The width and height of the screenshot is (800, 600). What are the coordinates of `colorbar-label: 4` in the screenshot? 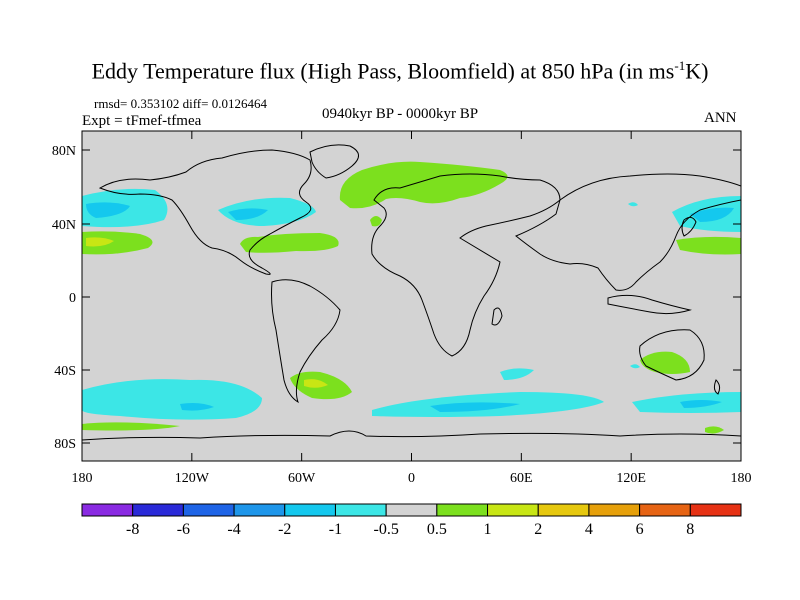 It's located at (589, 529).